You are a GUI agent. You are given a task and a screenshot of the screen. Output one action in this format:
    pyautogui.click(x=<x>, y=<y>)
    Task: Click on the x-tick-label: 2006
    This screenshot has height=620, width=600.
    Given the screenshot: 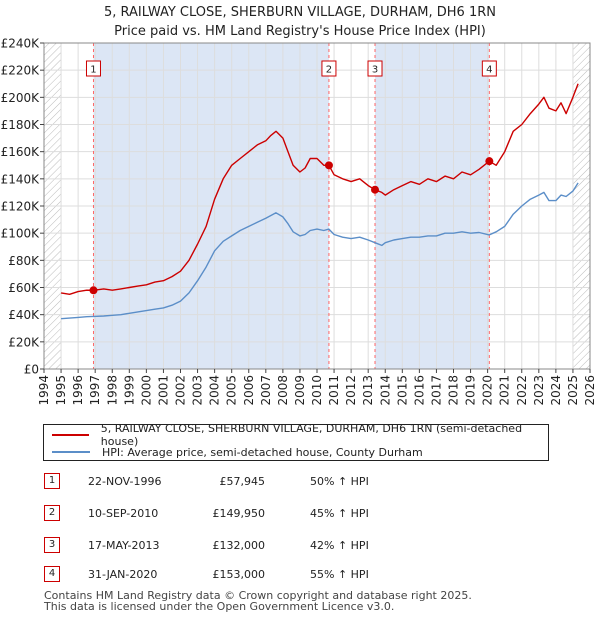 What is the action you would take?
    pyautogui.click(x=249, y=390)
    